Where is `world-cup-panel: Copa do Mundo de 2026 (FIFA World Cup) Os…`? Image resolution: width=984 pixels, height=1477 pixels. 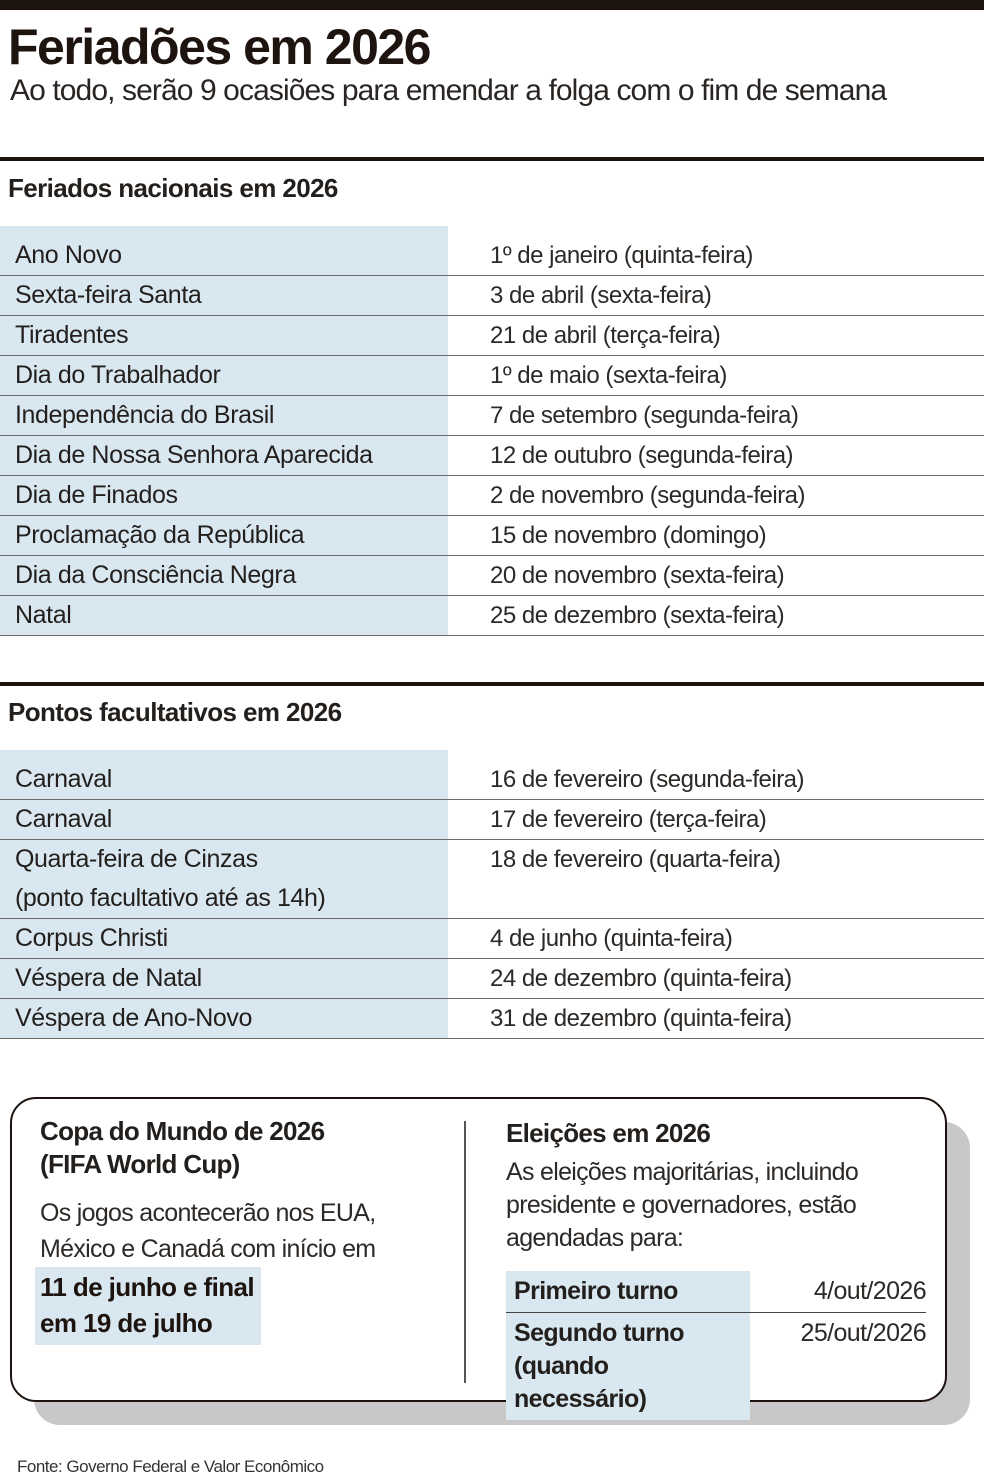 world-cup-panel: Copa do Mundo de 2026 (FIFA World Cup) Os… is located at coordinates (237, 1230).